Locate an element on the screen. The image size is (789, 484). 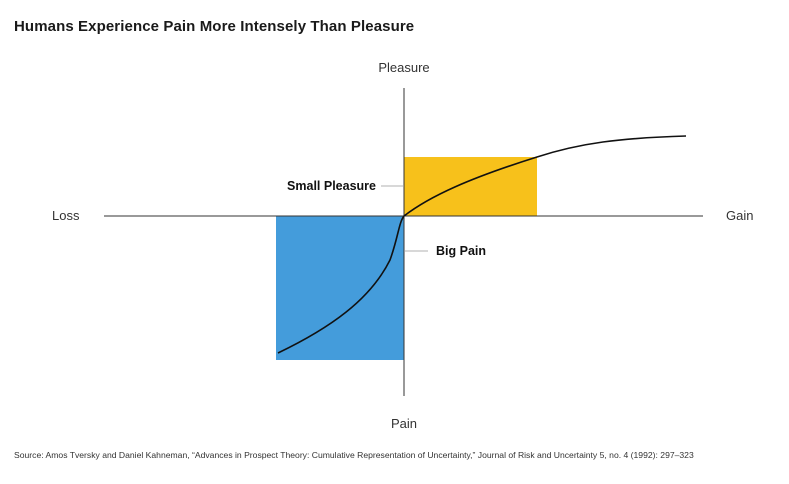
pain-axis-label: Pain is located at coordinates (404, 423).